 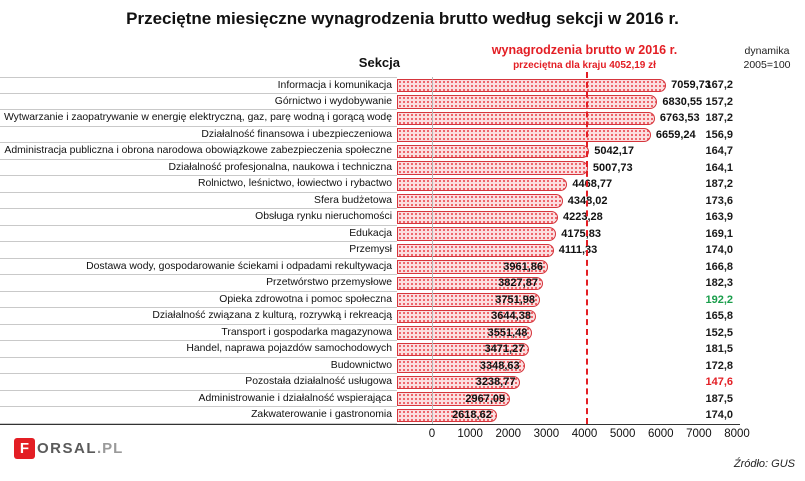 I want to click on column-header-section: Sekcja, so click(x=379, y=62).